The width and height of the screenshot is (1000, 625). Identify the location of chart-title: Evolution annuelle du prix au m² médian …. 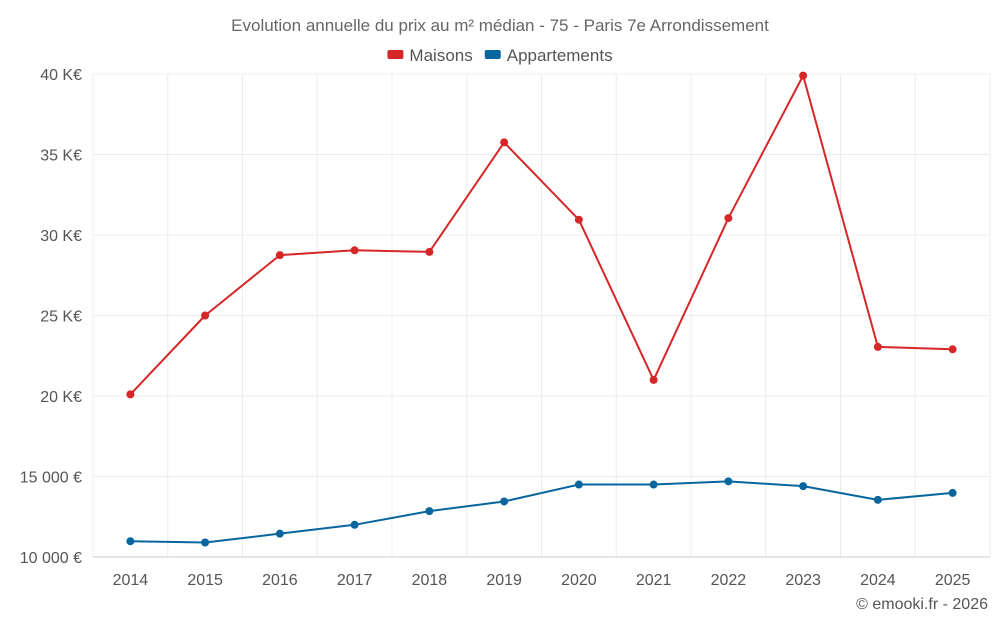
(500, 25).